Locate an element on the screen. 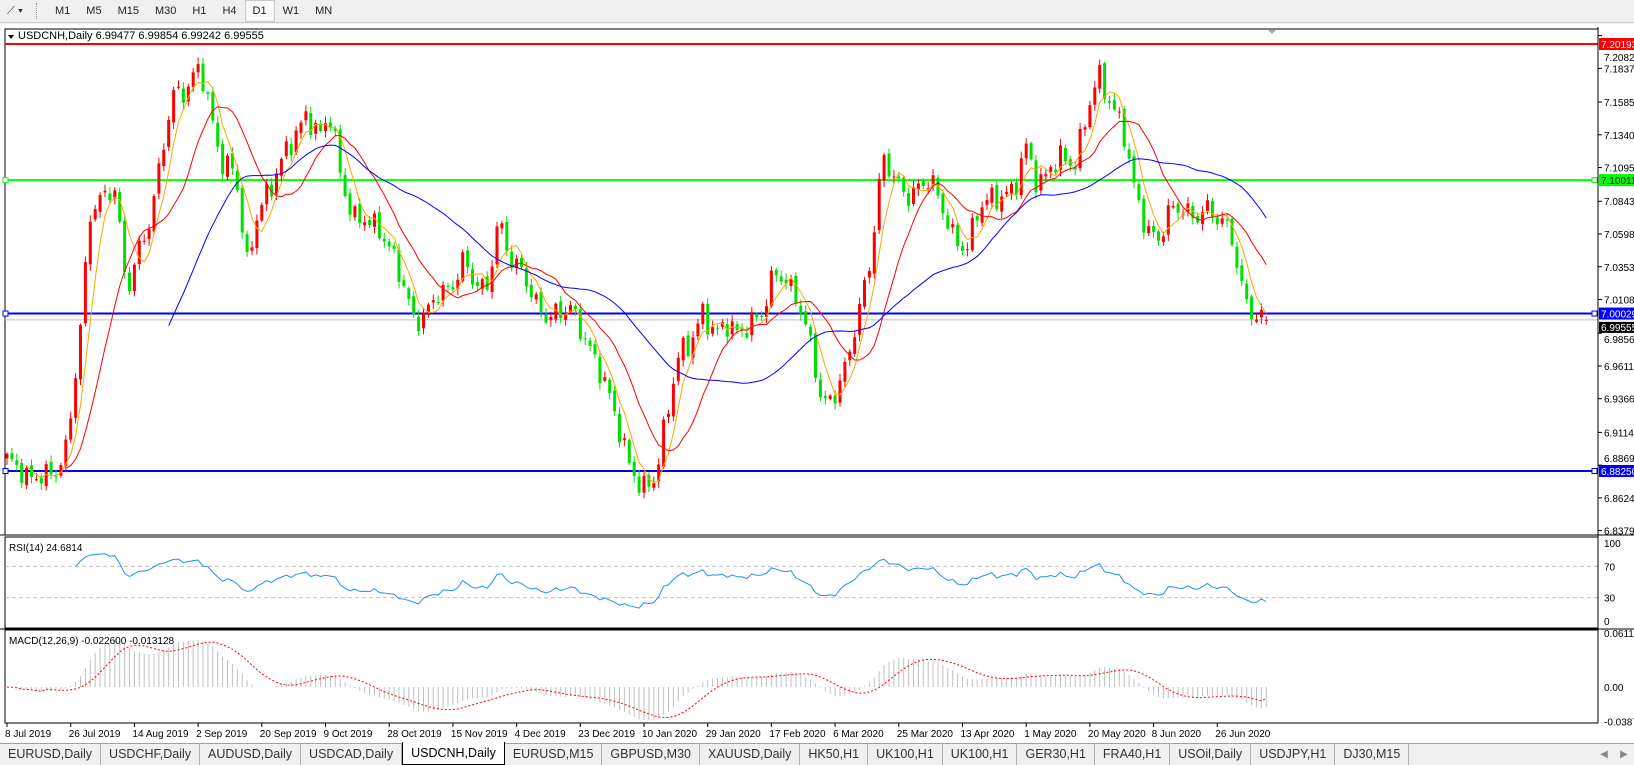 The width and height of the screenshot is (1634, 765). timeframe-m1: M1 is located at coordinates (63, 11).